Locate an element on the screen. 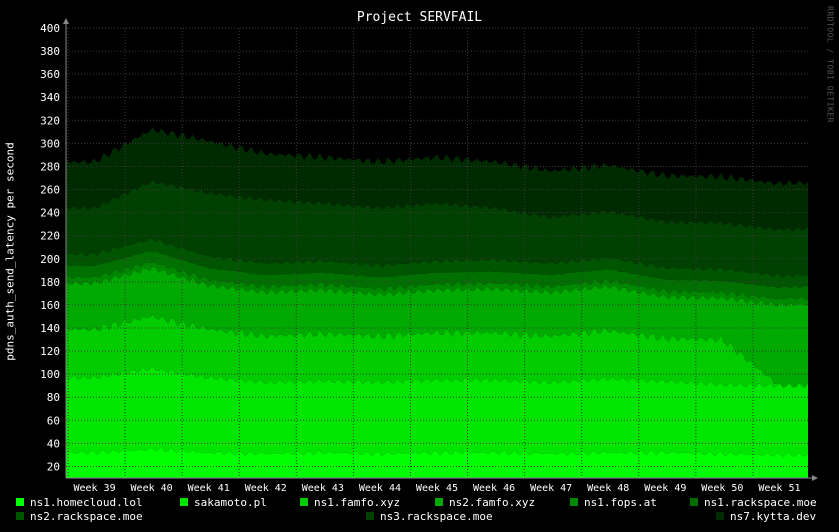 Image resolution: width=839 pixels, height=532 pixels. legend-item: ns1.famfo.xyz is located at coordinates (350, 503).